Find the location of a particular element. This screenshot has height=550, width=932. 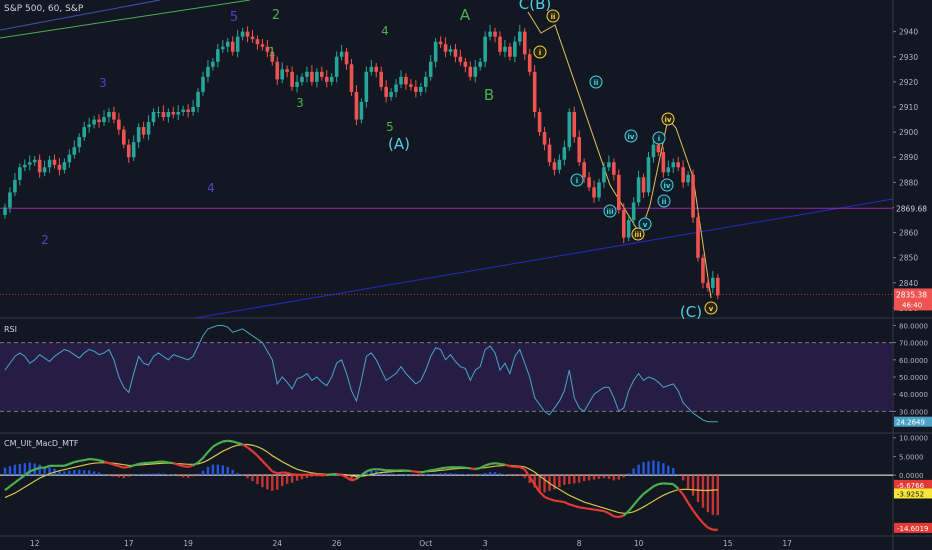

time-axis: 12 17 19 24 26 Oct 3 8 10 15 17 is located at coordinates (411, 543).